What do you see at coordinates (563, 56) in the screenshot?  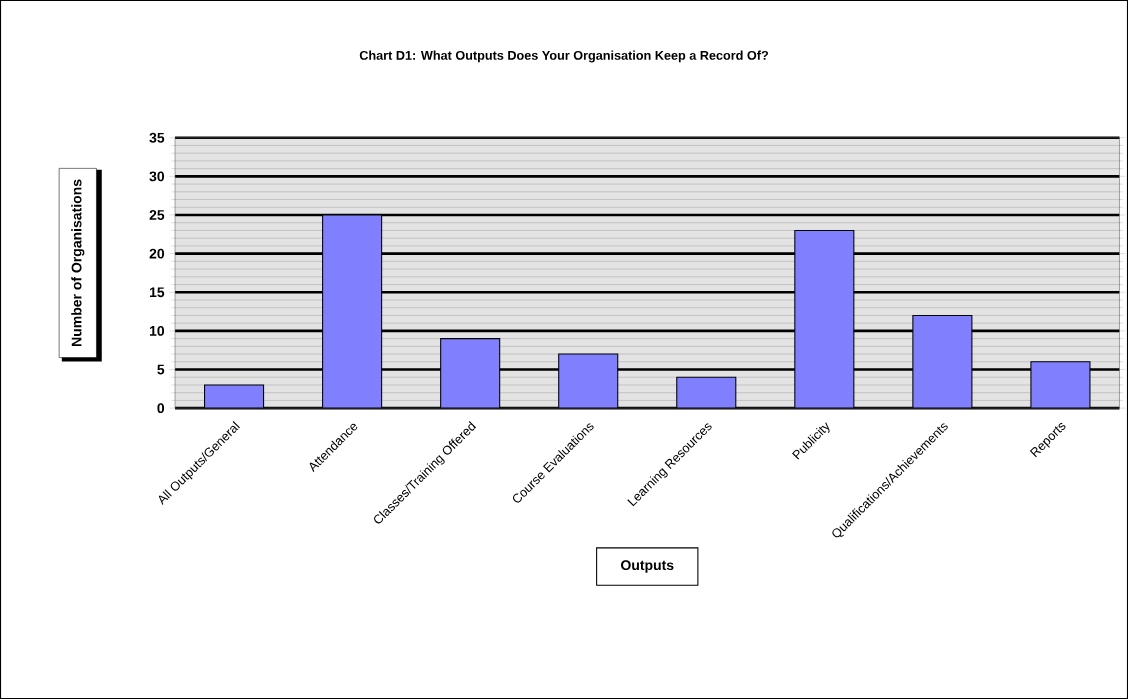 I see `chart-title: Chart D1: What Outputs Does Your Organisation Keep a Record Of?` at bounding box center [563, 56].